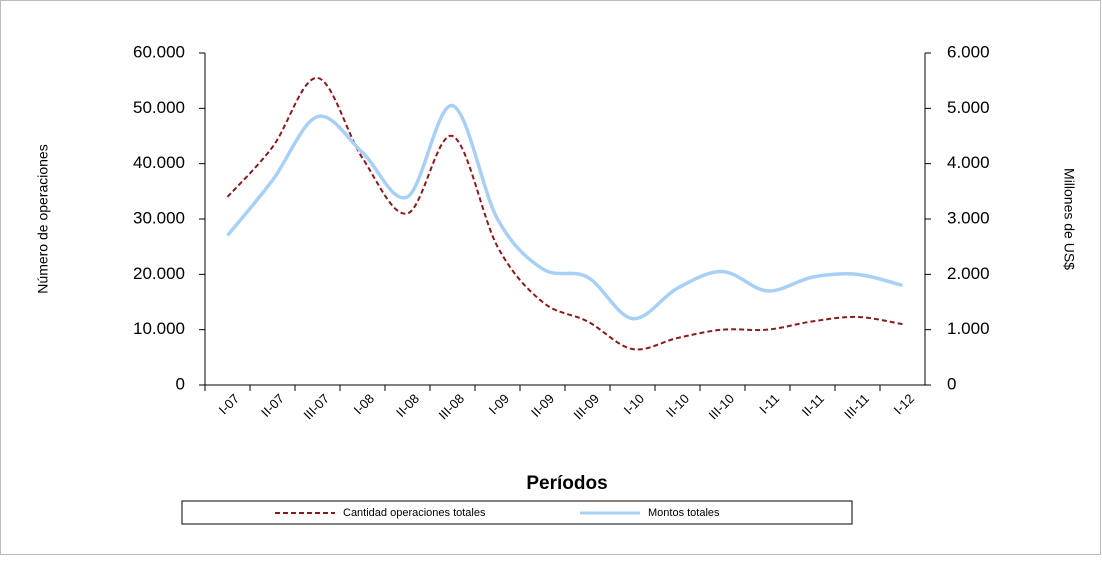 This screenshot has height=561, width=1102. What do you see at coordinates (159, 162) in the screenshot?
I see `y-tick-label: 40.000` at bounding box center [159, 162].